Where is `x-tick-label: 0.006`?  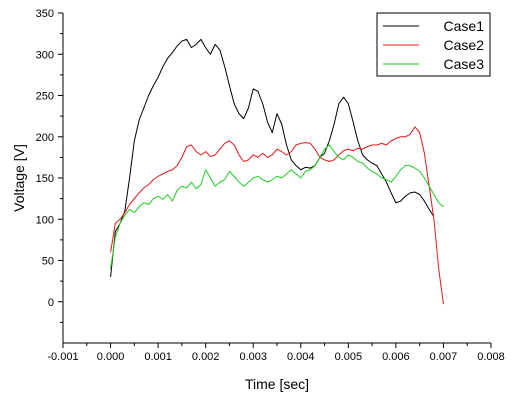
x-tick-label: 0.006 is located at coordinates (396, 357).